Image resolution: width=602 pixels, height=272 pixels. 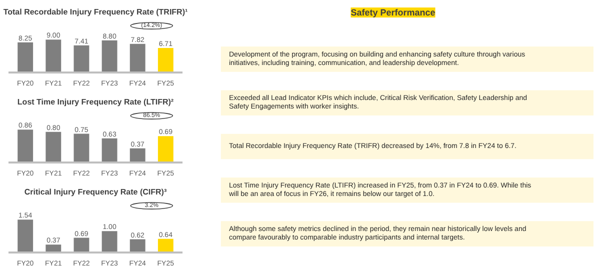 I want to click on text: Safety Performance, so click(x=393, y=13).